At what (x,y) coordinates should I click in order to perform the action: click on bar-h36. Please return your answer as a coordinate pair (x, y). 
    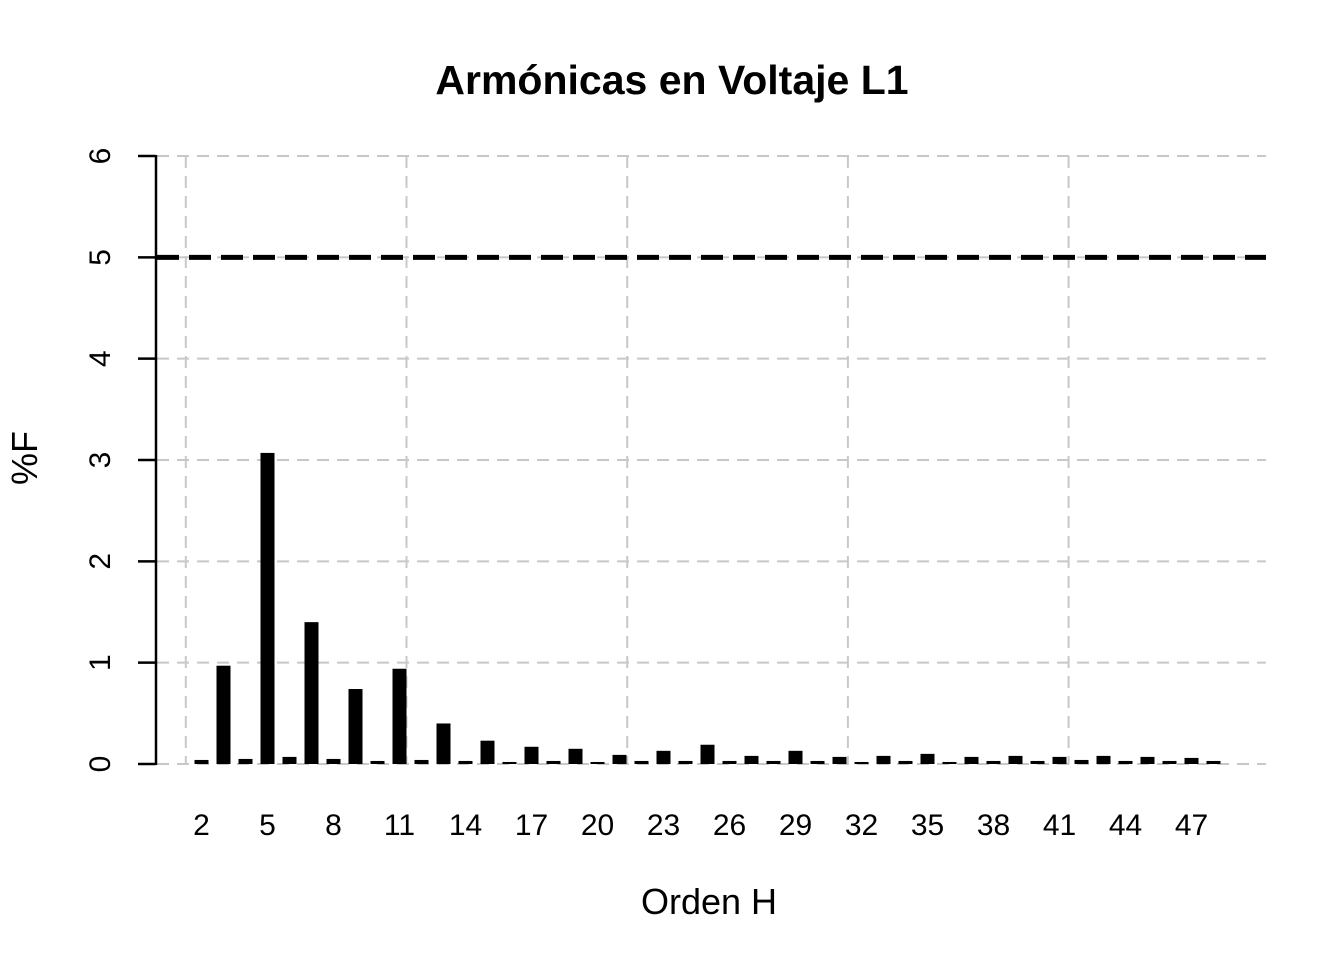
    Looking at the image, I should click on (949, 762).